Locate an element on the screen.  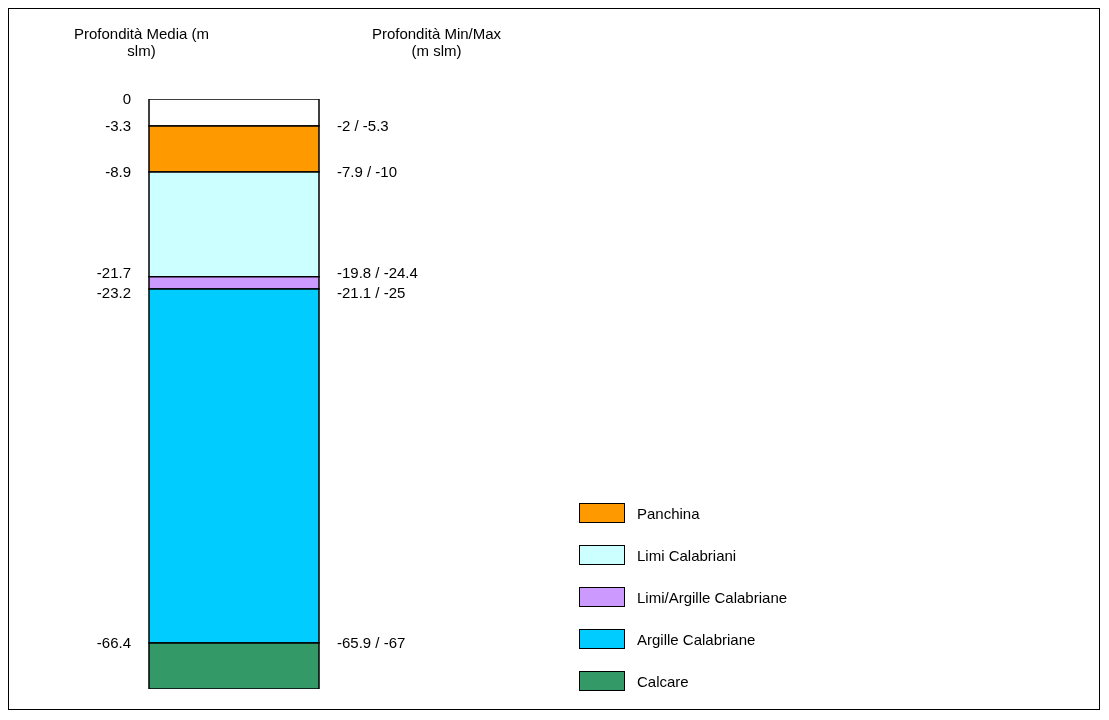
legend-label: Limi/Argille Calabriane is located at coordinates (712, 597).